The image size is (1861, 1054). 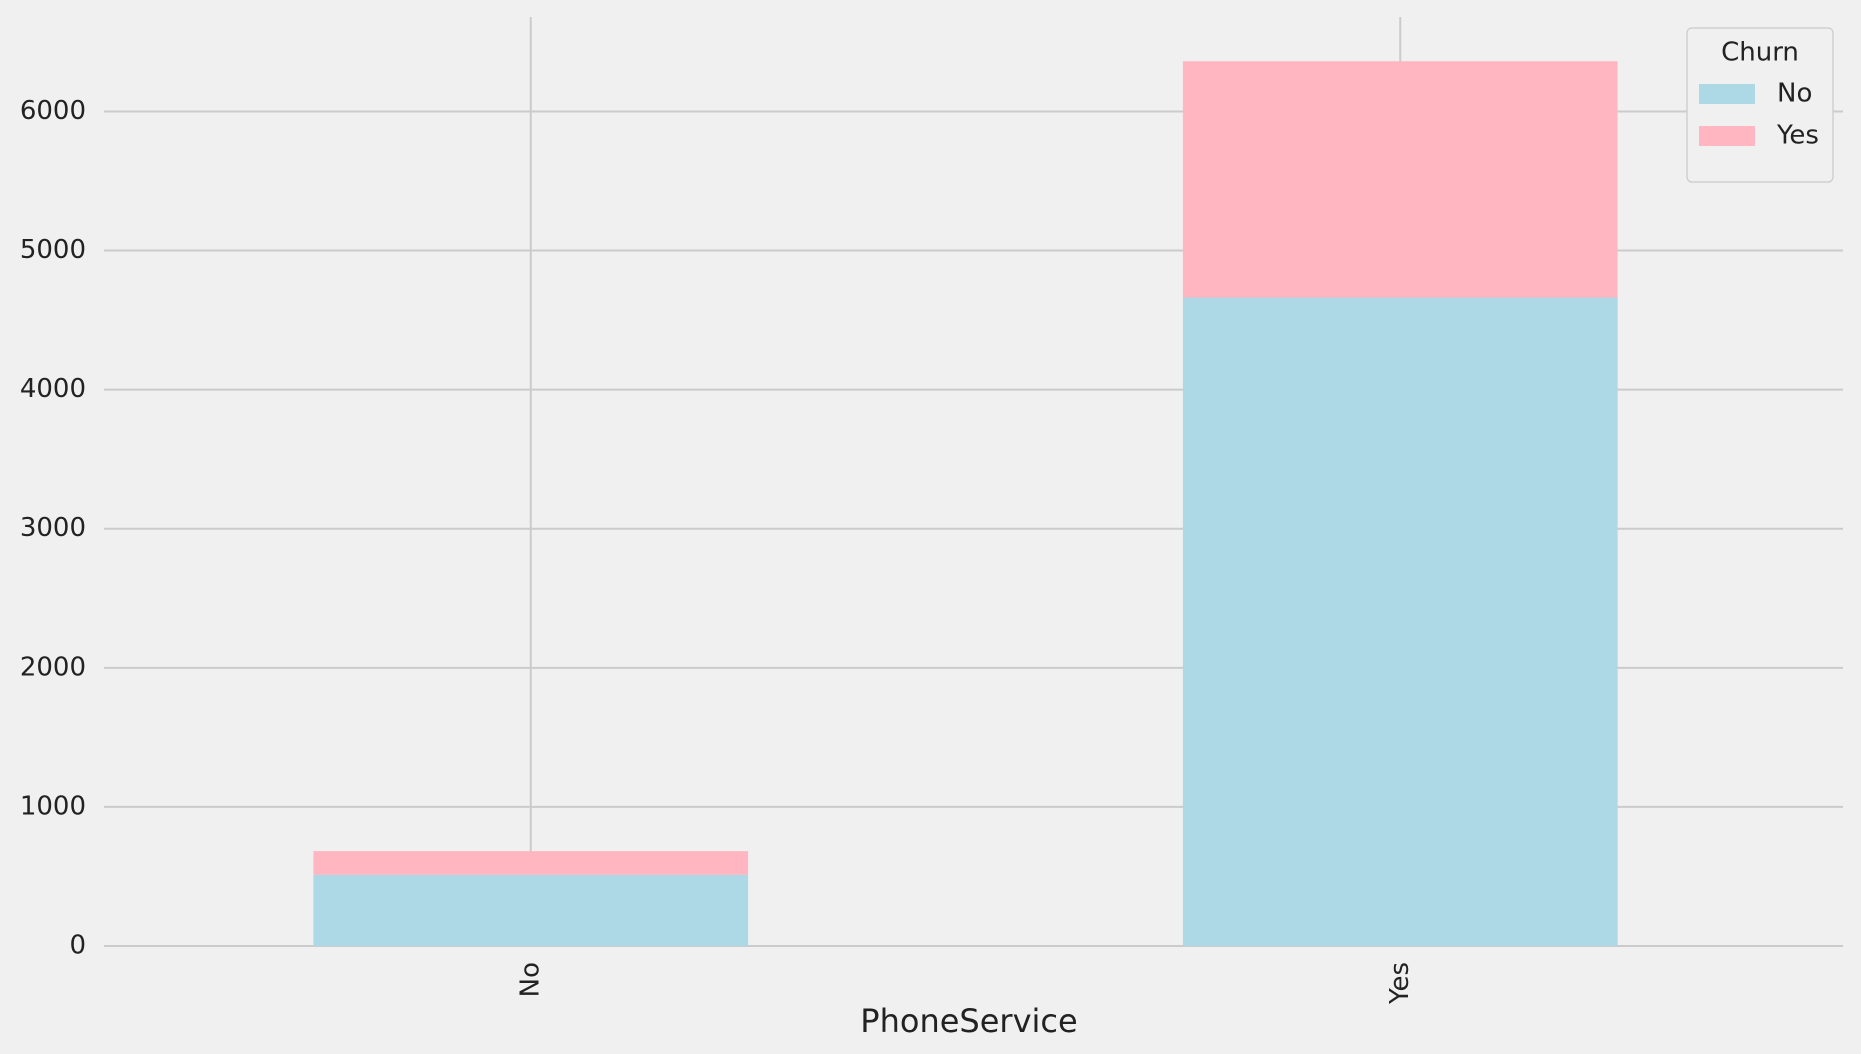 What do you see at coordinates (53, 389) in the screenshot?
I see `y-tick-label: 4000` at bounding box center [53, 389].